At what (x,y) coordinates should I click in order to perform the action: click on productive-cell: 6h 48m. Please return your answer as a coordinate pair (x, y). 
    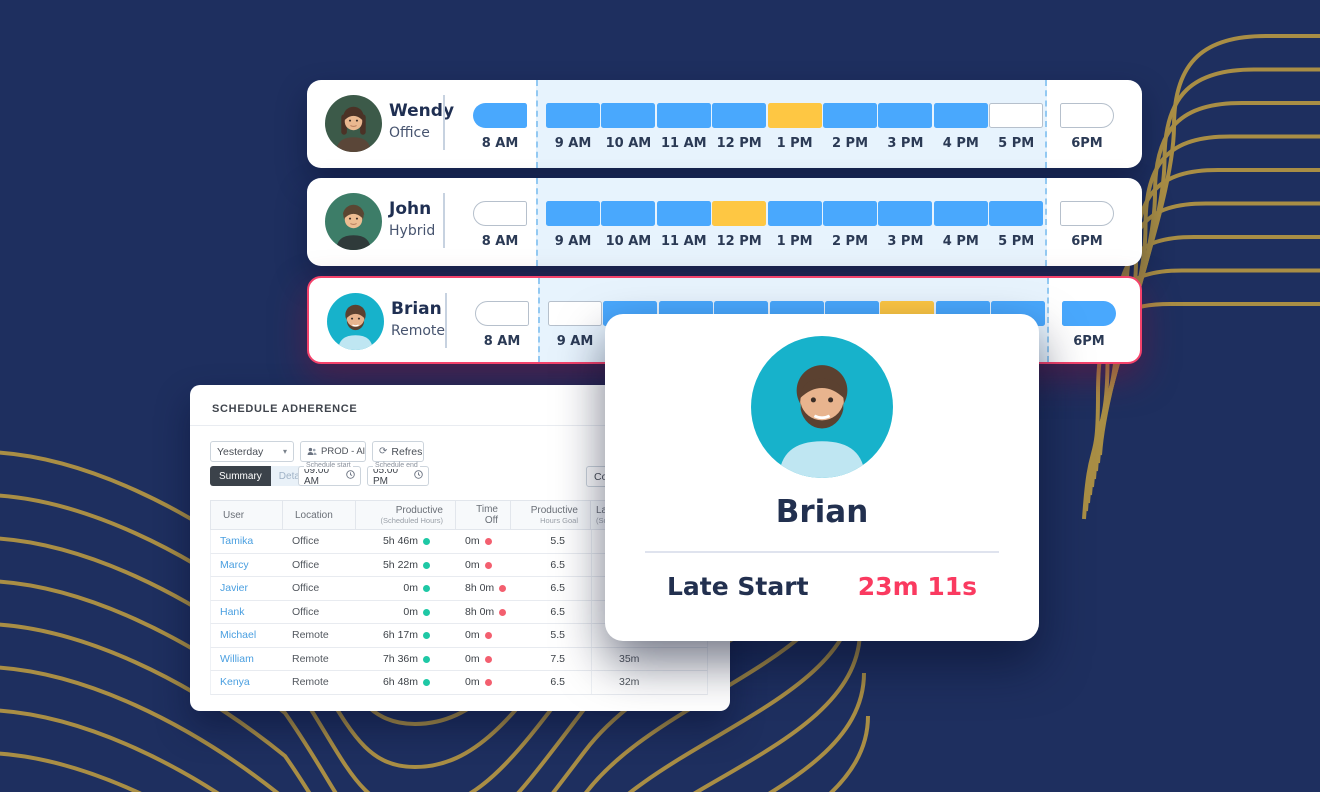
    Looking at the image, I should click on (406, 682).